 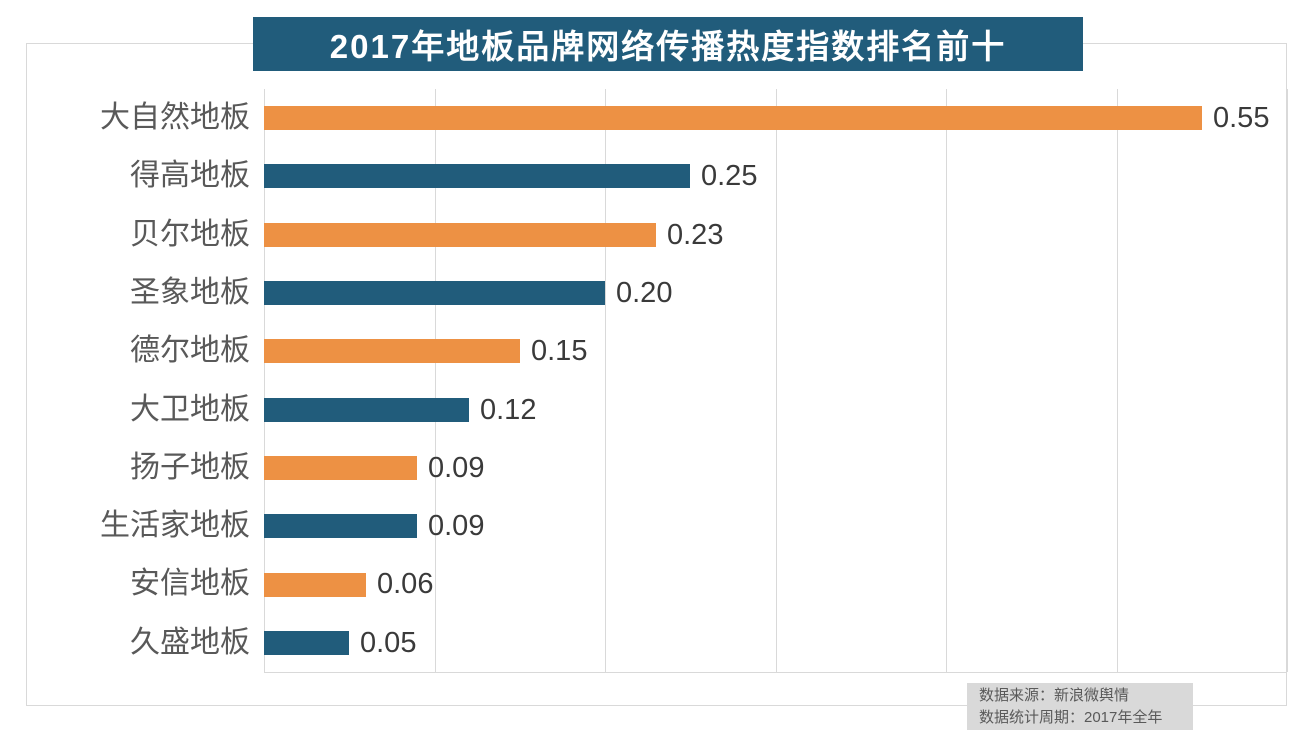 I want to click on category-label: 德尔地板, so click(x=190, y=351).